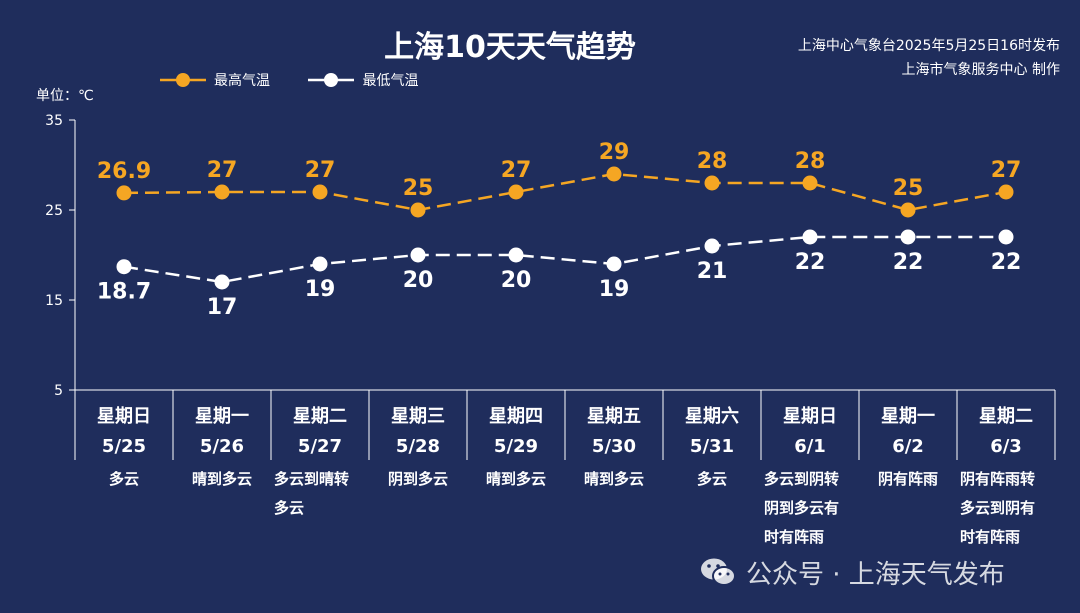  Describe the element at coordinates (801, 508) in the screenshot. I see `weather-label: 阴到多云有` at that location.